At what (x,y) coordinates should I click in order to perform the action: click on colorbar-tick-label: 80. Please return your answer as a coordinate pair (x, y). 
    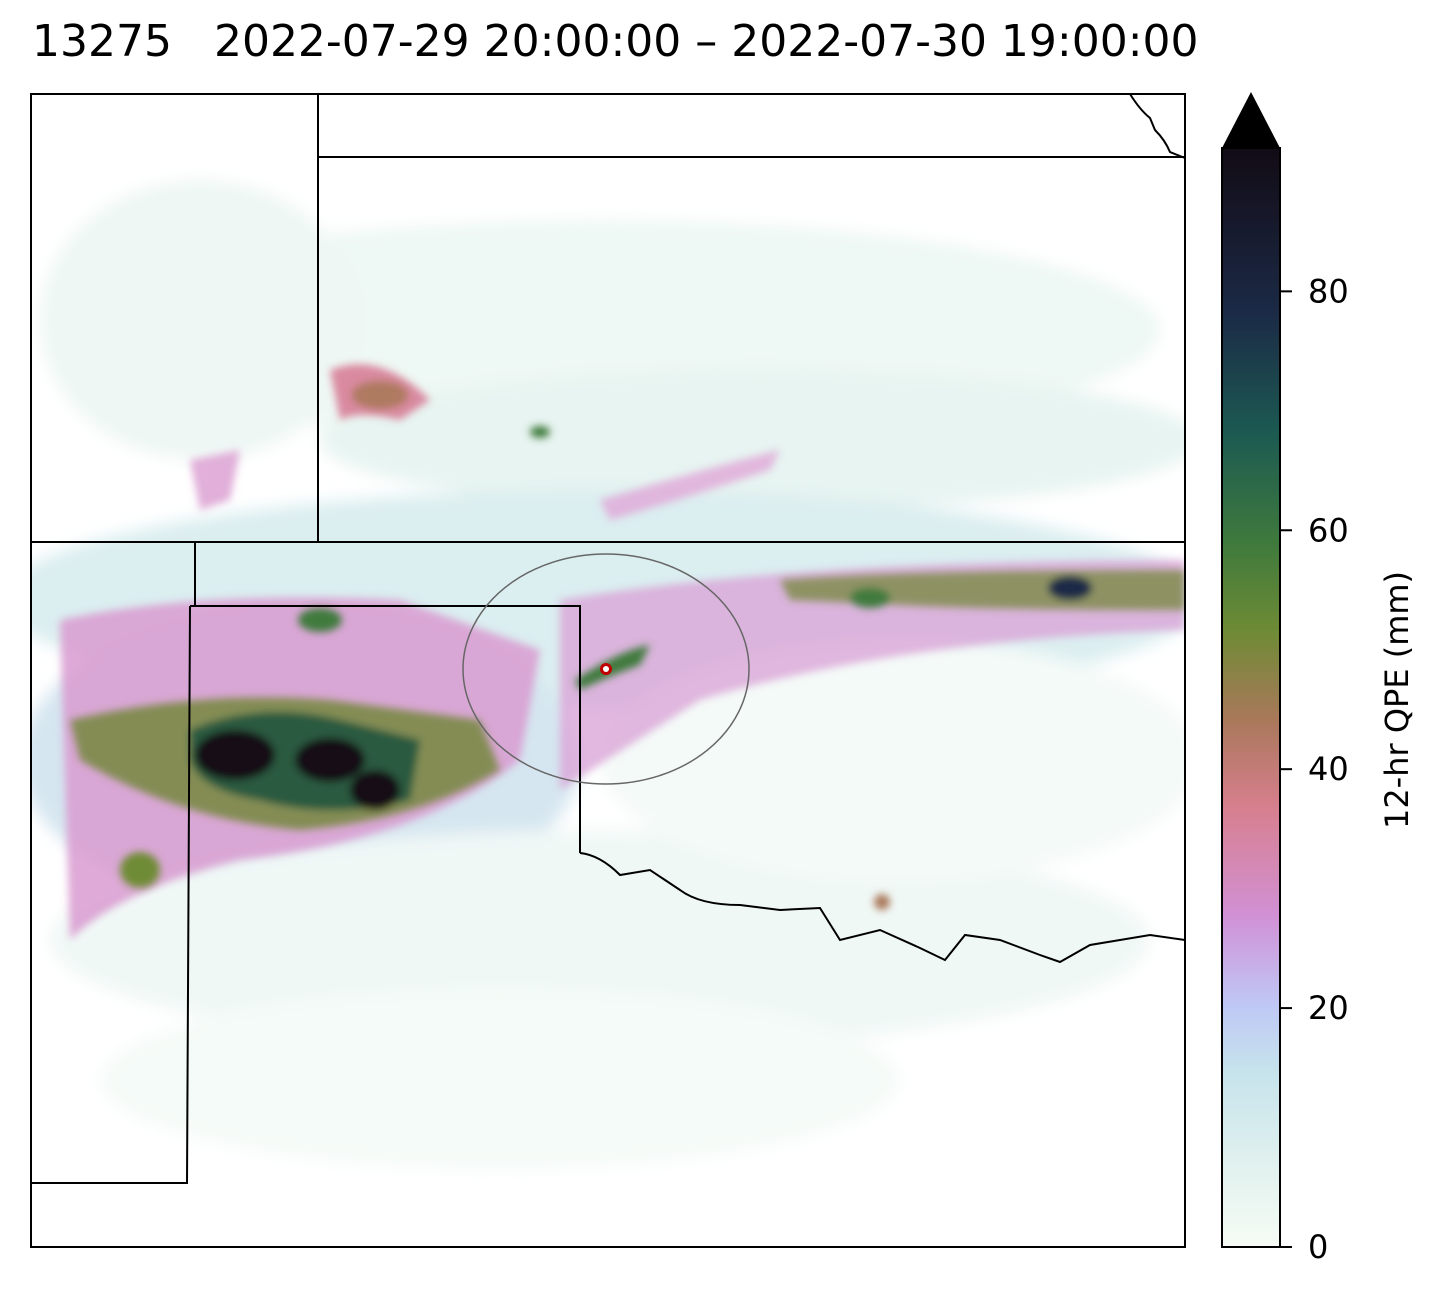
    Looking at the image, I should click on (1328, 291).